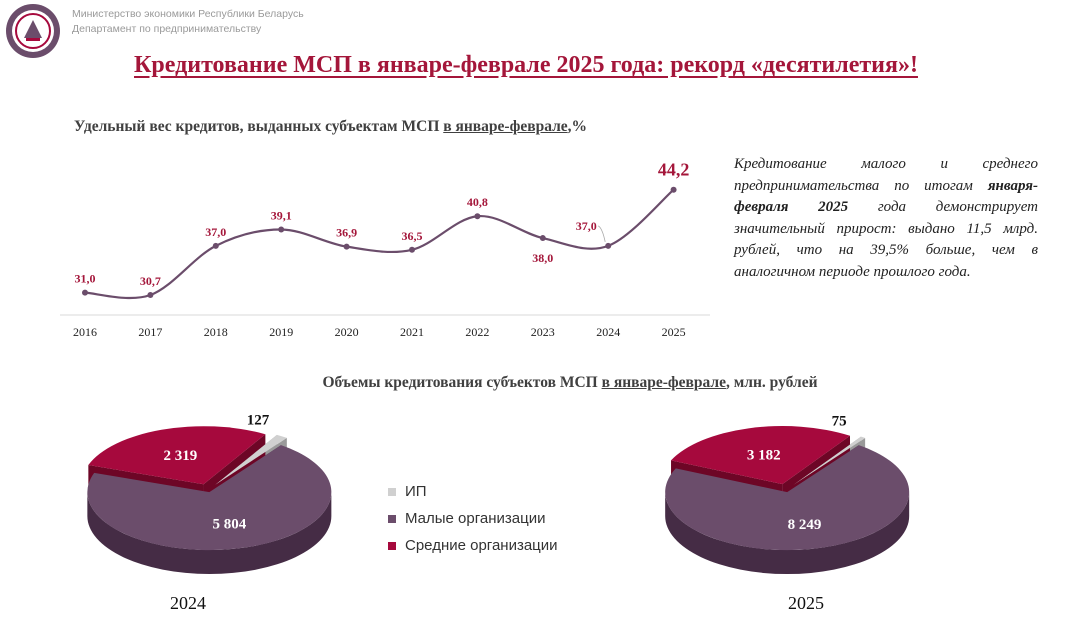 This screenshot has height=621, width=1070. What do you see at coordinates (188, 603) in the screenshot?
I see `pie-2024-year-label: 2024` at bounding box center [188, 603].